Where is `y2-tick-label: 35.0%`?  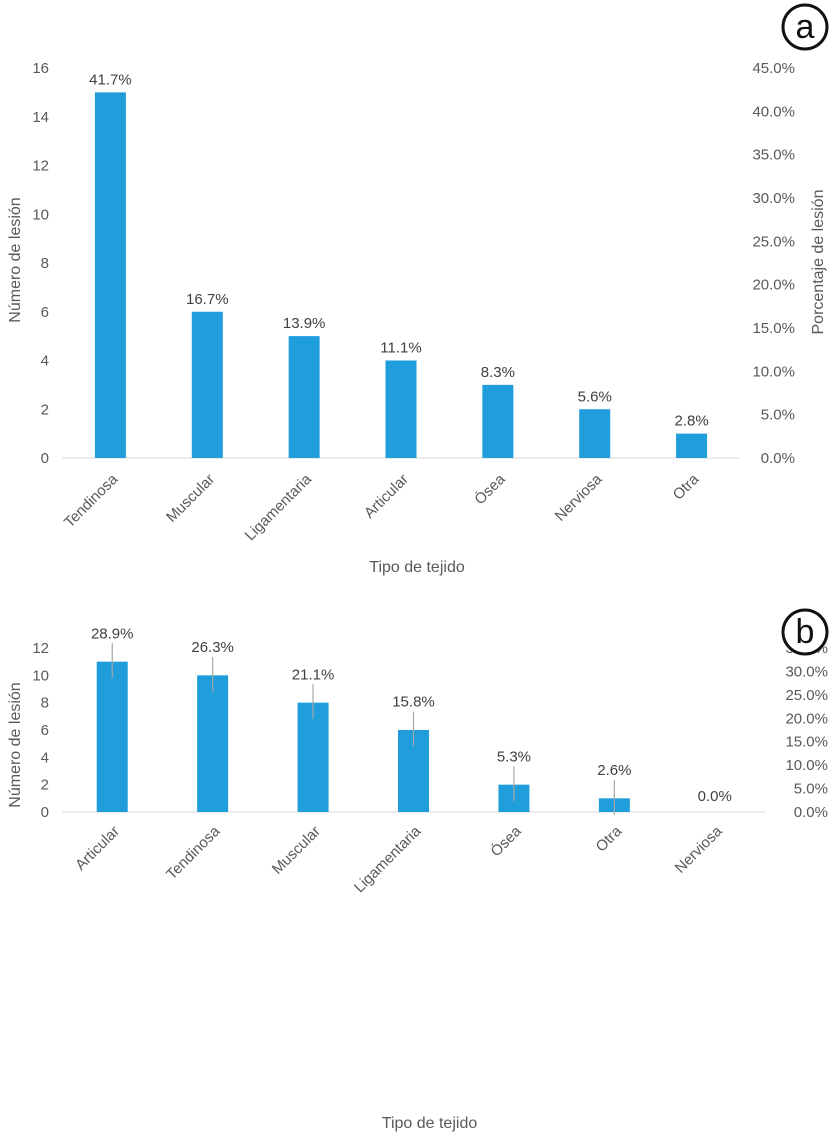
y2-tick-label: 35.0% is located at coordinates (773, 155).